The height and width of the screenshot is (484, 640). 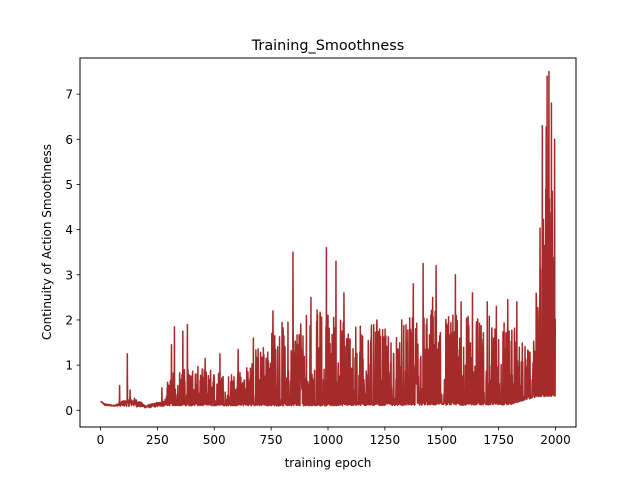 What do you see at coordinates (327, 46) in the screenshot?
I see `chart-title: Training_Smoothness` at bounding box center [327, 46].